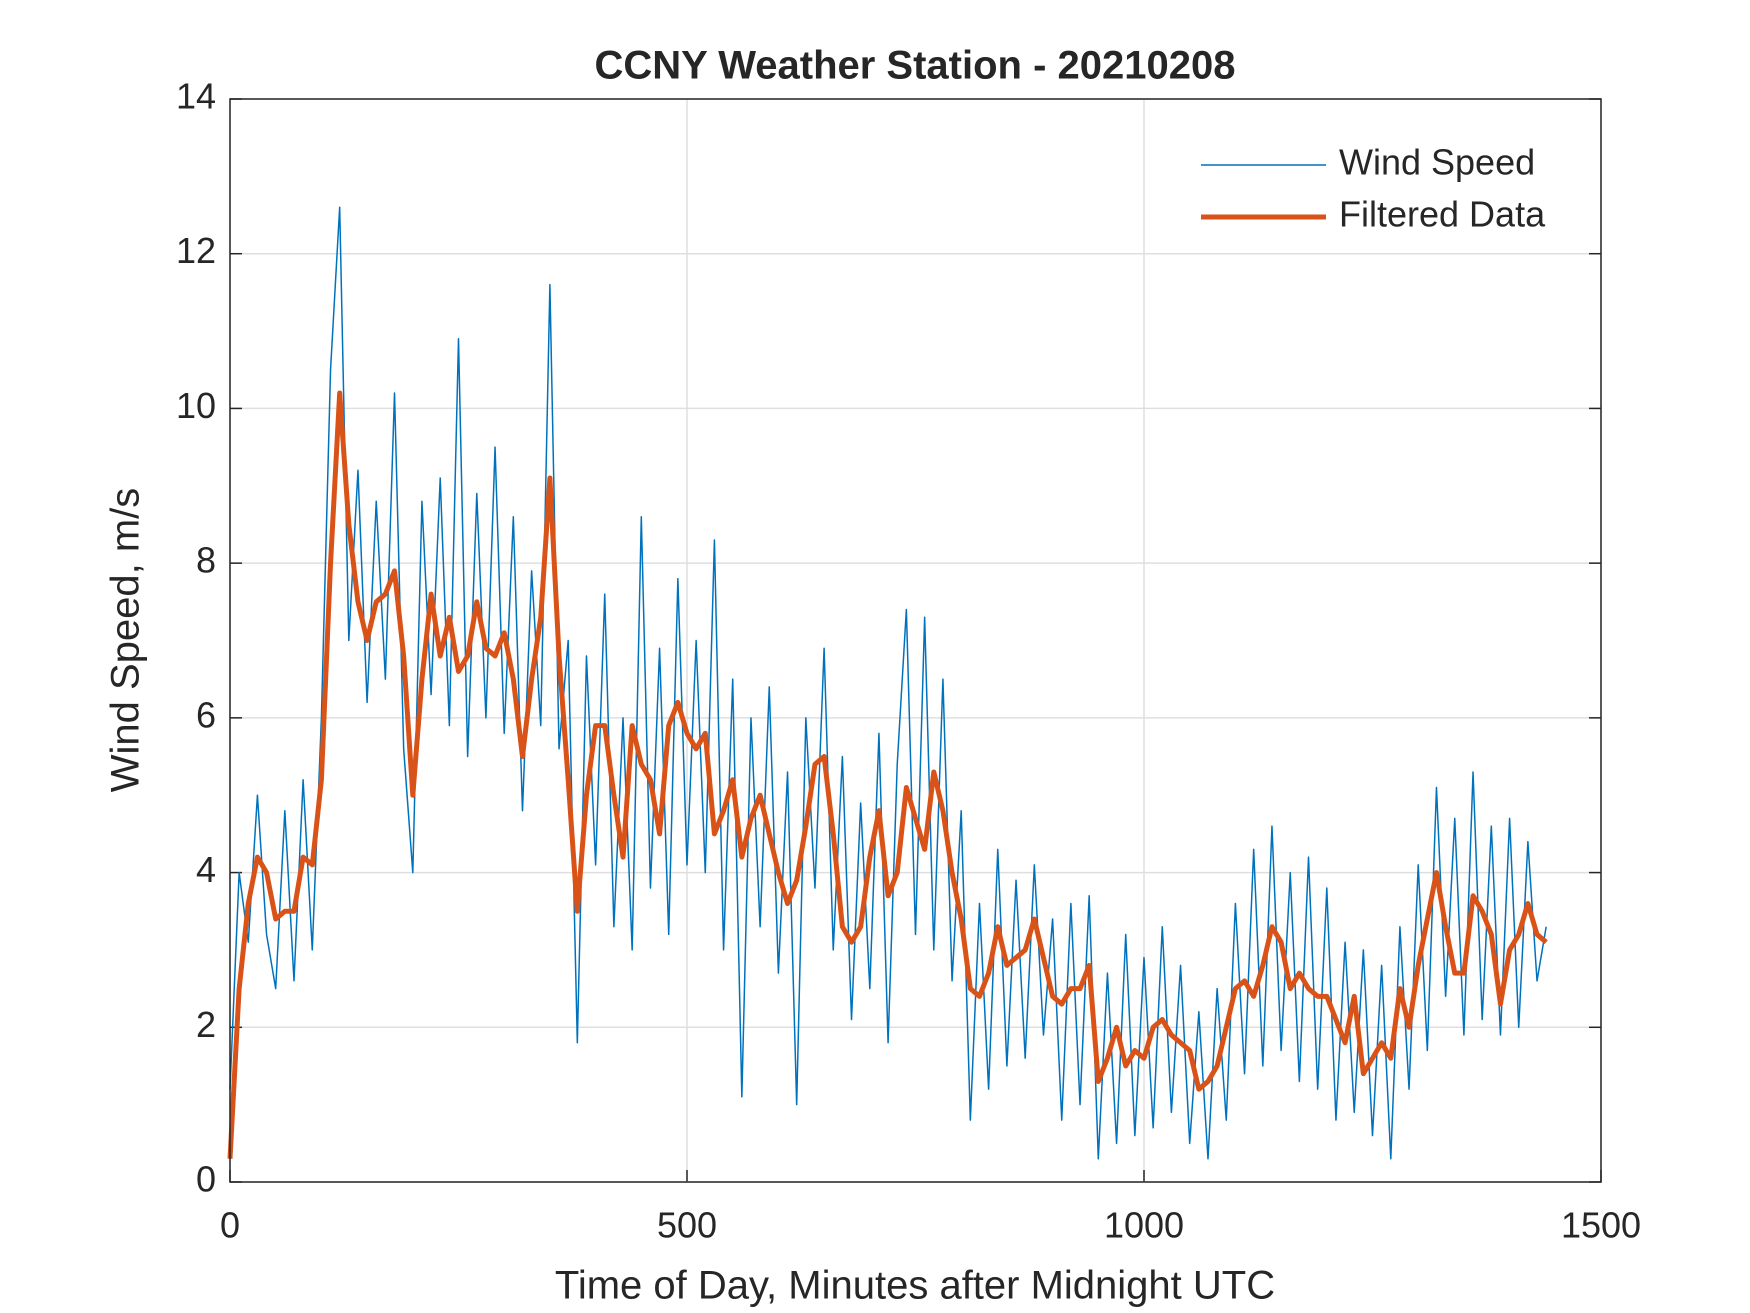 This screenshot has height=1313, width=1750. What do you see at coordinates (1442, 214) in the screenshot?
I see `legend-label: Filtered Data` at bounding box center [1442, 214].